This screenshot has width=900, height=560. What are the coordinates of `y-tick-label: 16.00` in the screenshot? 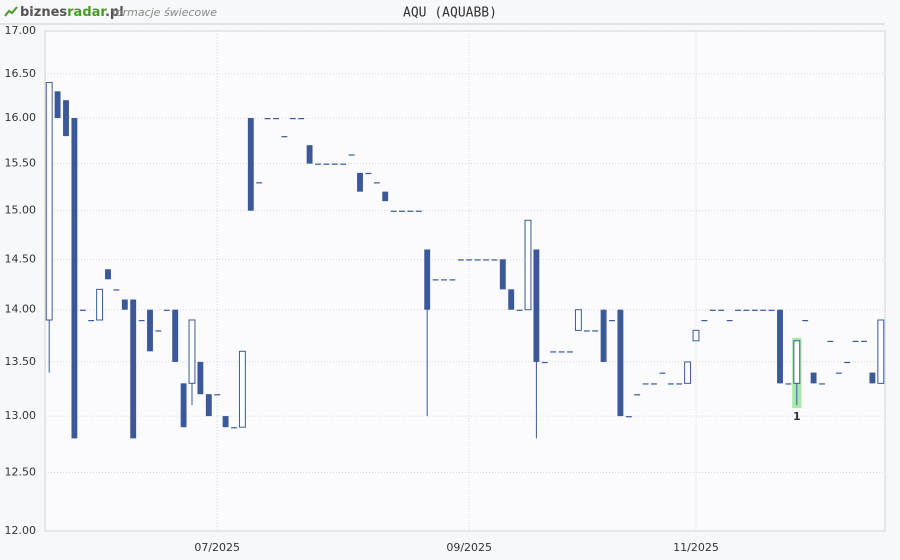 It's located at (21, 117).